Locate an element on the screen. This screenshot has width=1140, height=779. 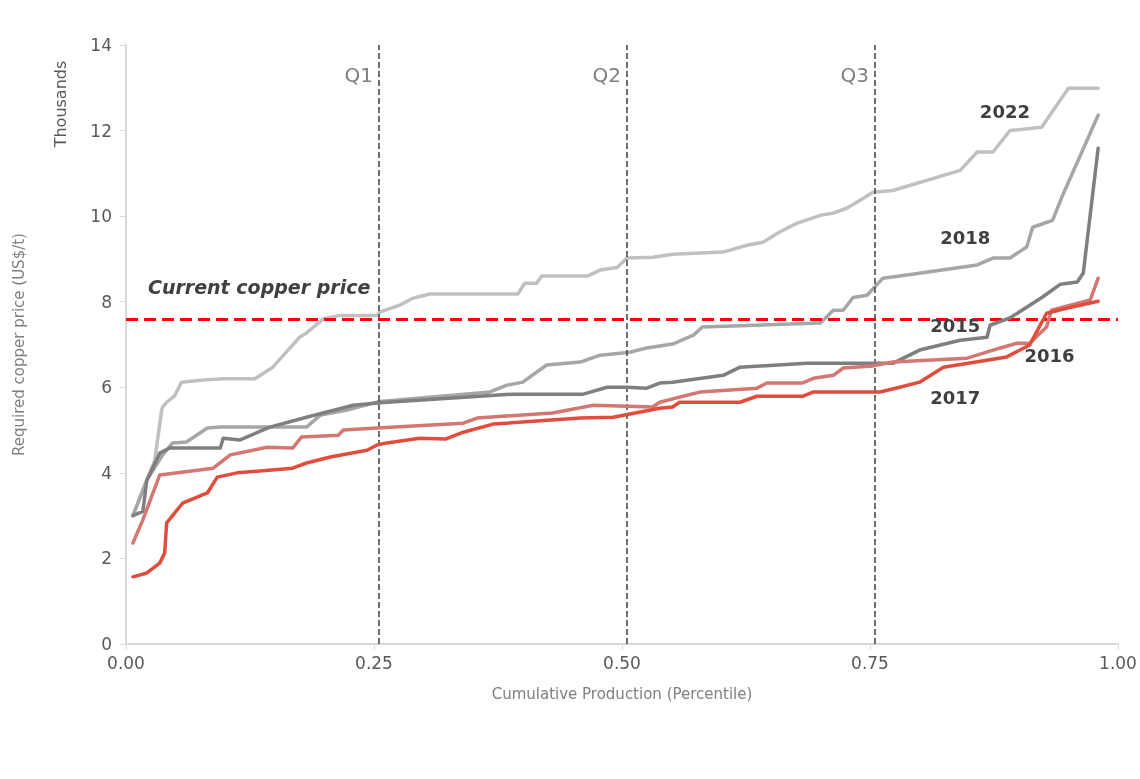
x-tick-label: 0.75 is located at coordinates (870, 662).